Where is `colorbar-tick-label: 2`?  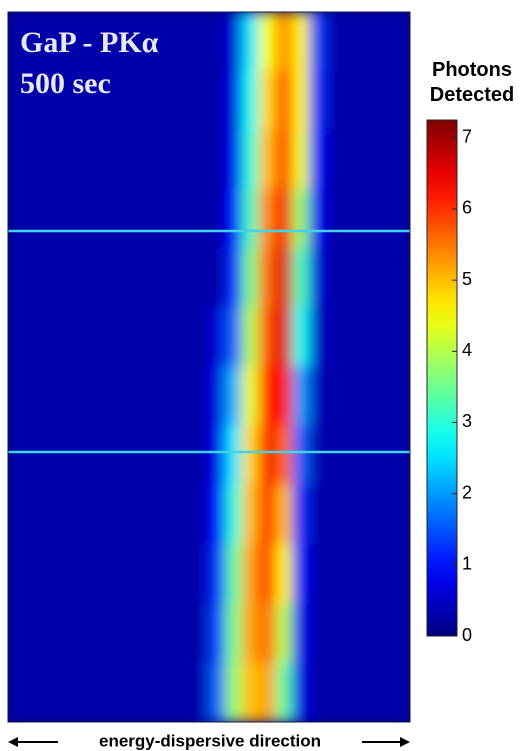
colorbar-tick-label: 2 is located at coordinates (467, 492).